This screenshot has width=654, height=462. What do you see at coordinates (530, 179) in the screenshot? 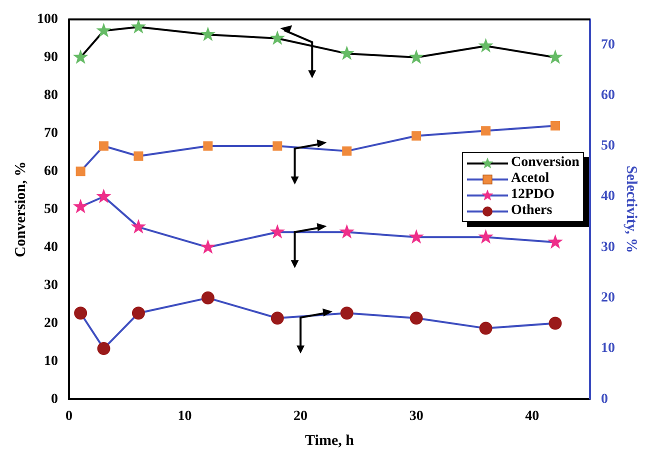
I see `legend-label: Acetol` at bounding box center [530, 179].